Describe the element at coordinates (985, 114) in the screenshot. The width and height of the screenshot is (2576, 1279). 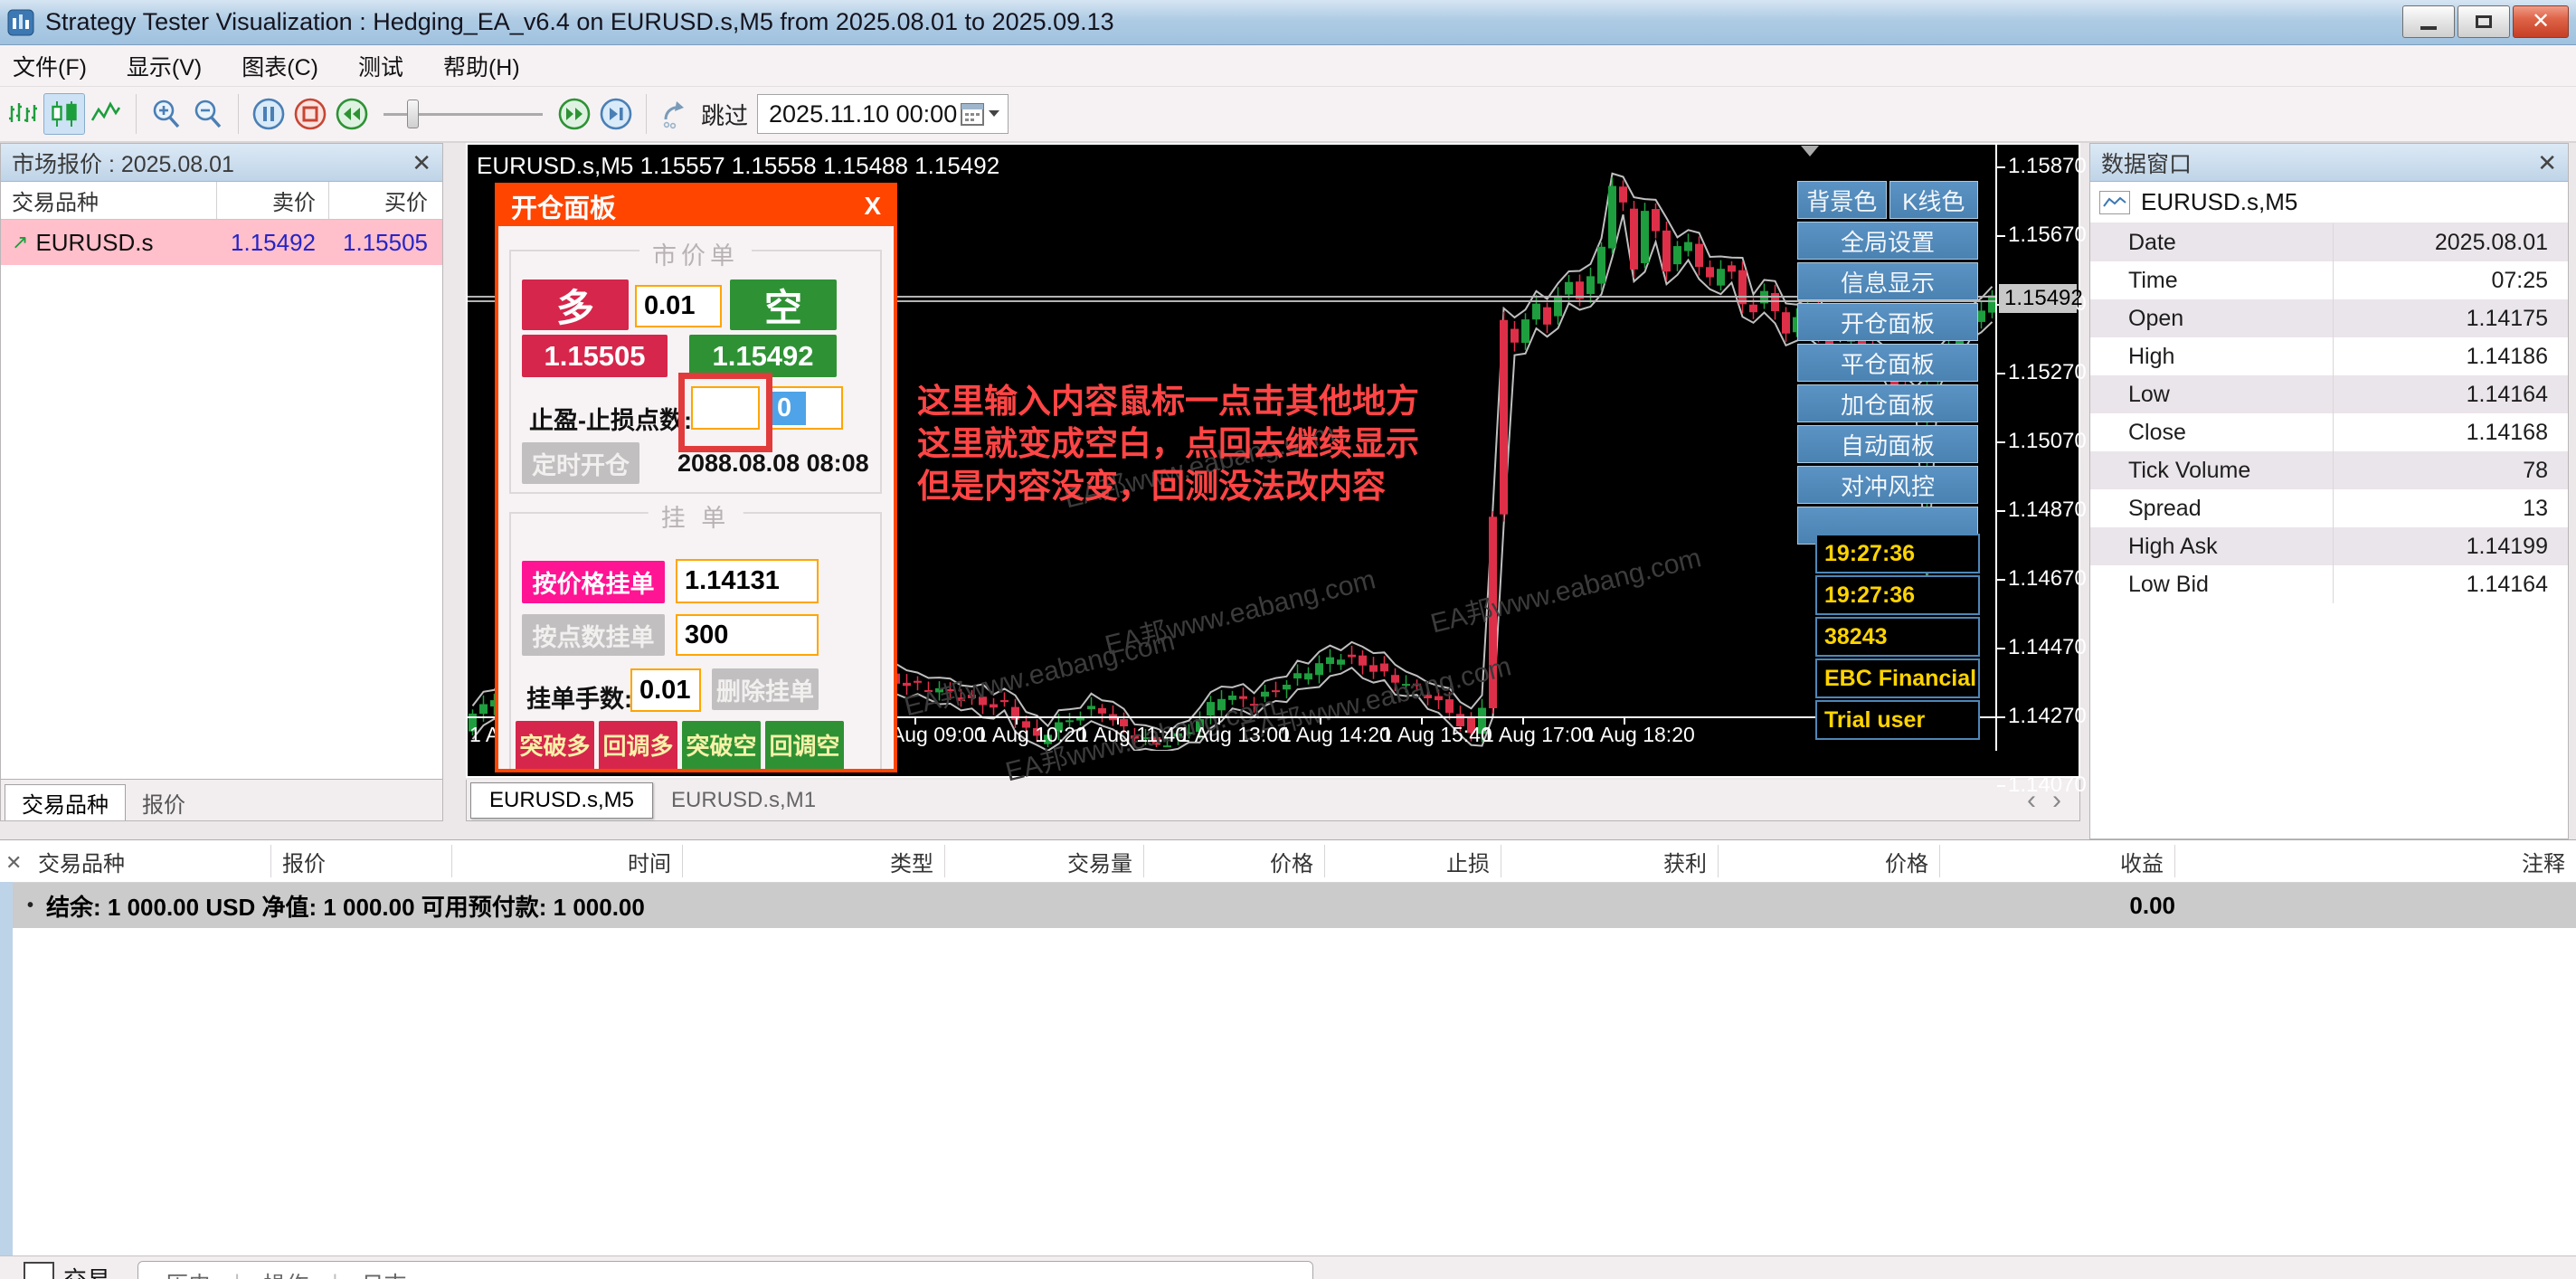
I see `calendar-dropdown-button` at that location.